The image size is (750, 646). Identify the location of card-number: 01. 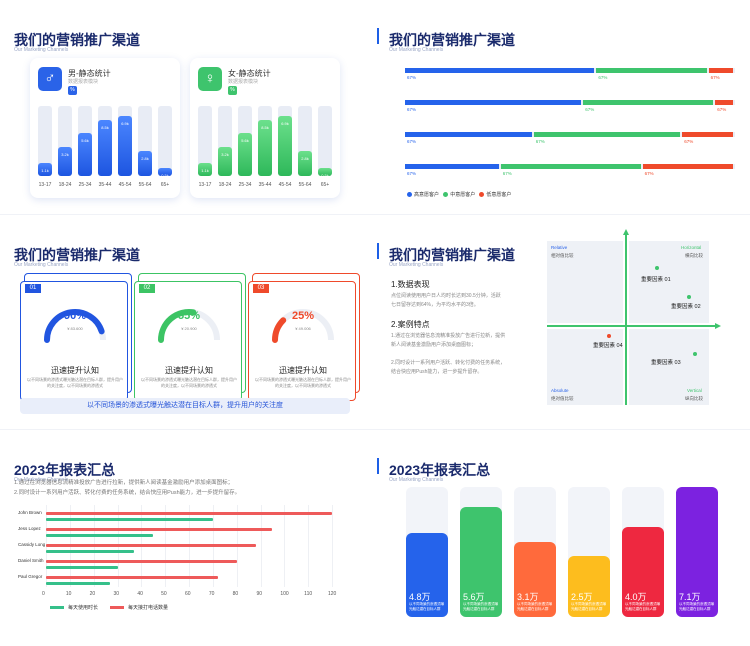
(33, 288).